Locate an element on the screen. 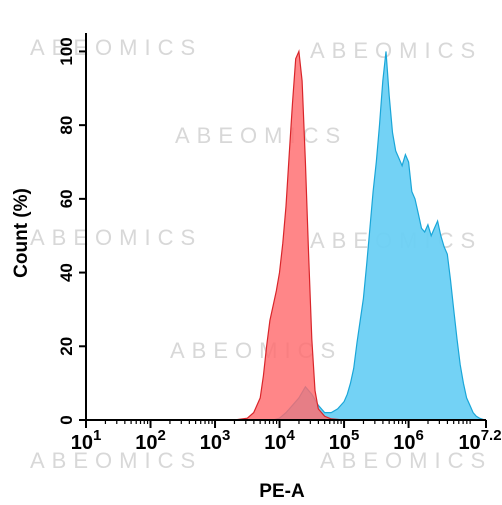 This screenshot has width=502, height=505. x-tick-label: 10² is located at coordinates (150, 440).